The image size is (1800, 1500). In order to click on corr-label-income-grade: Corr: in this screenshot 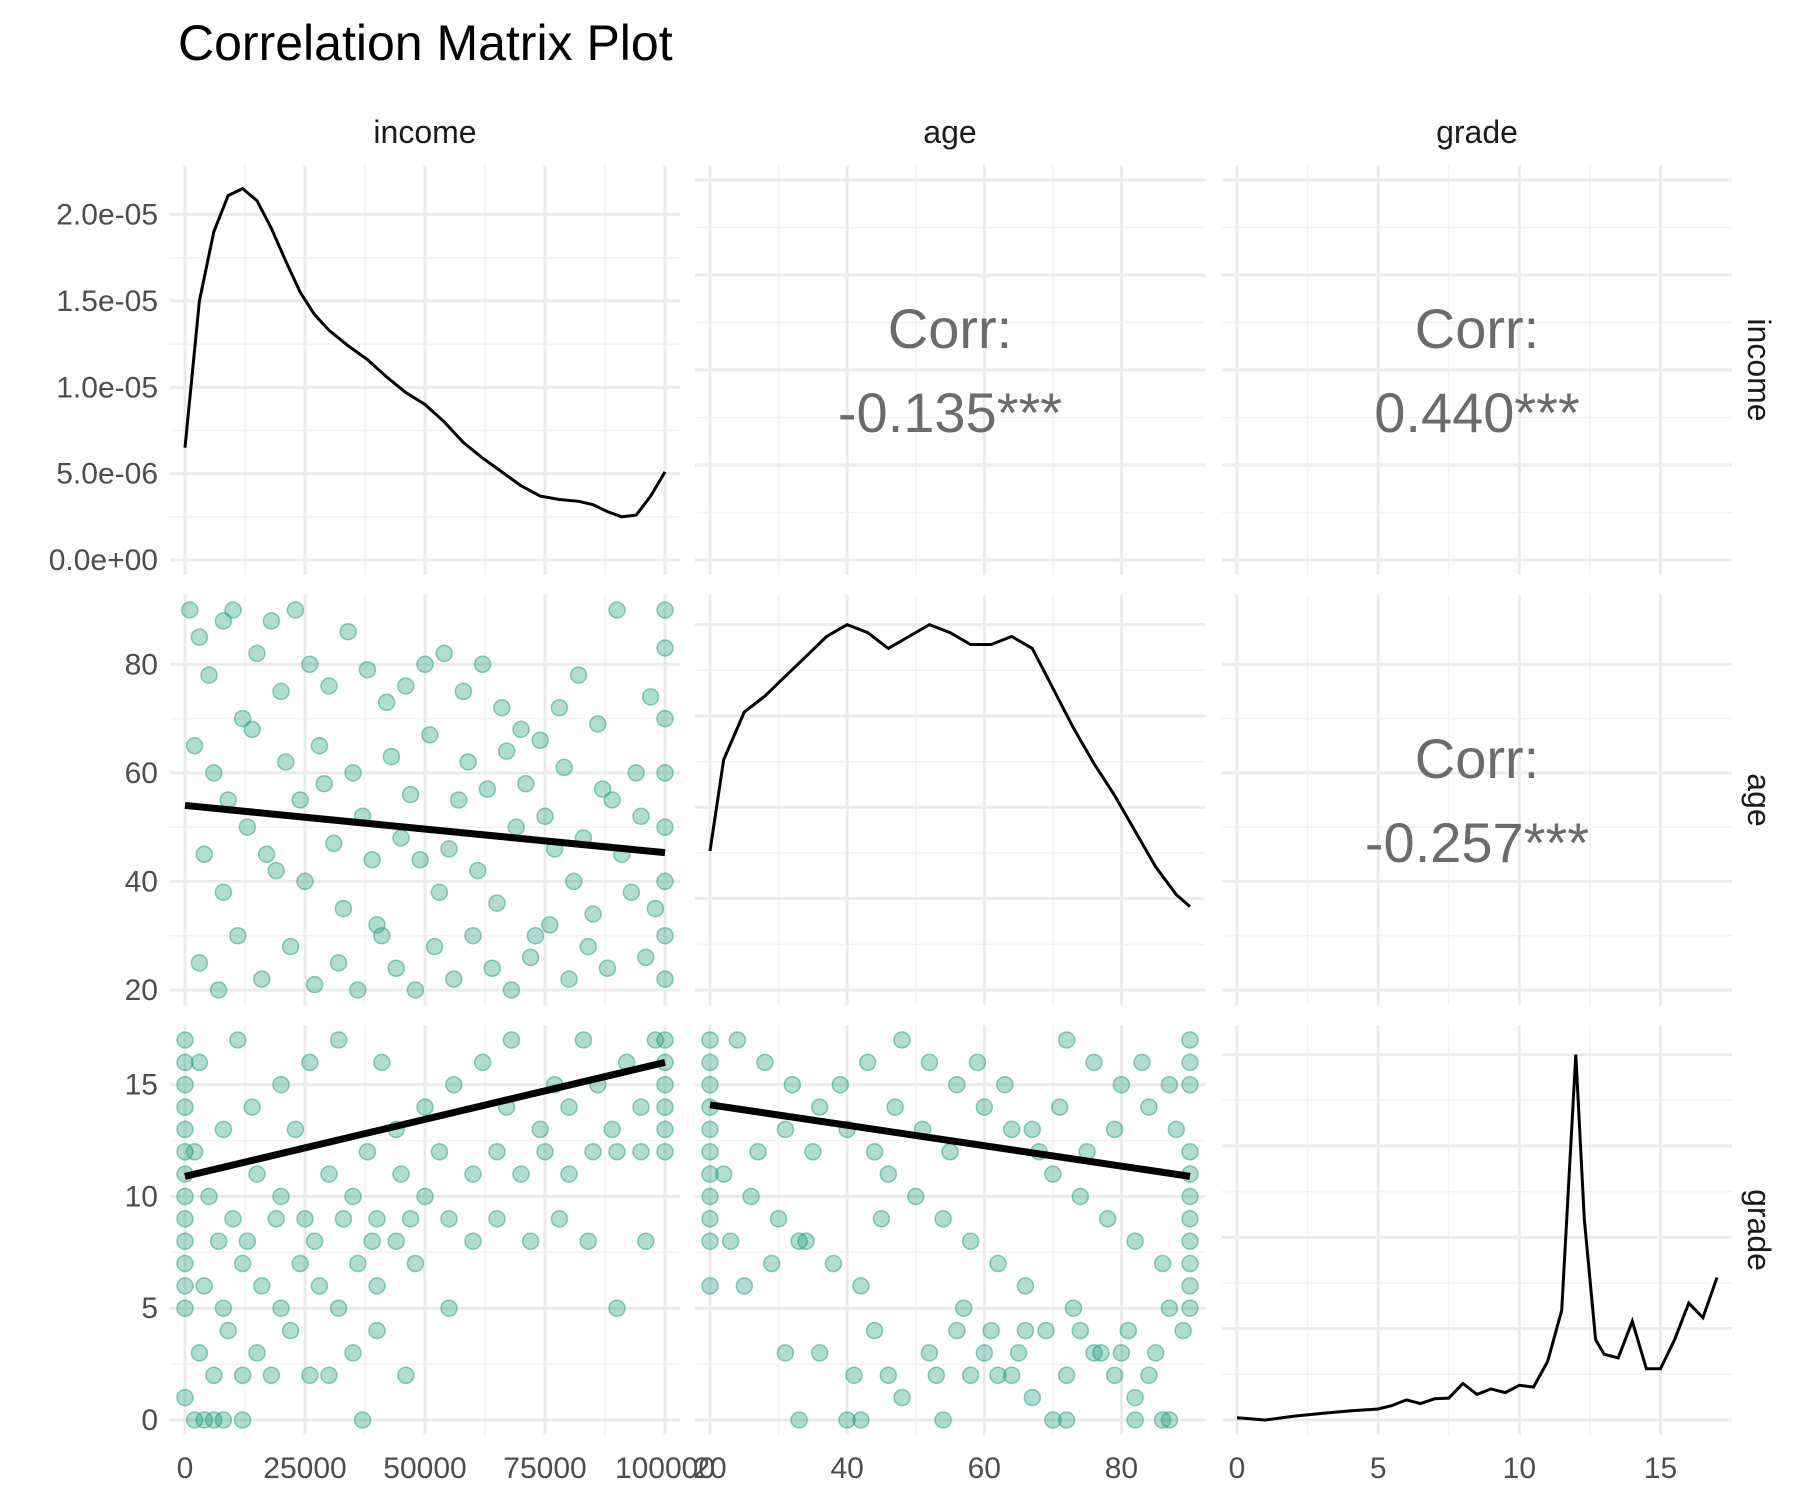, I will do `click(1477, 328)`.